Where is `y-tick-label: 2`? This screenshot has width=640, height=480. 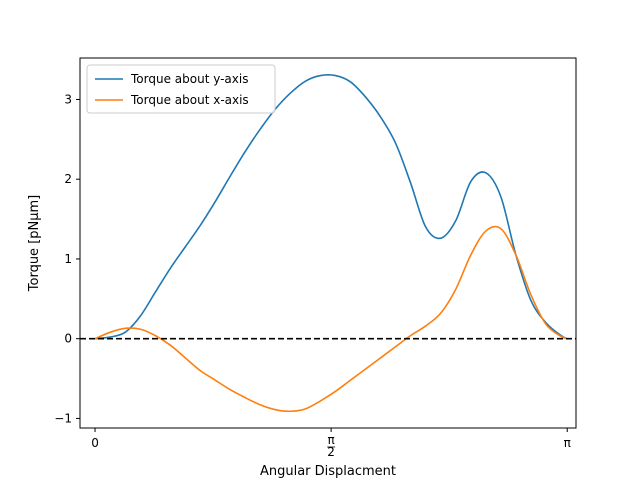 y-tick-label: 2 is located at coordinates (68, 179).